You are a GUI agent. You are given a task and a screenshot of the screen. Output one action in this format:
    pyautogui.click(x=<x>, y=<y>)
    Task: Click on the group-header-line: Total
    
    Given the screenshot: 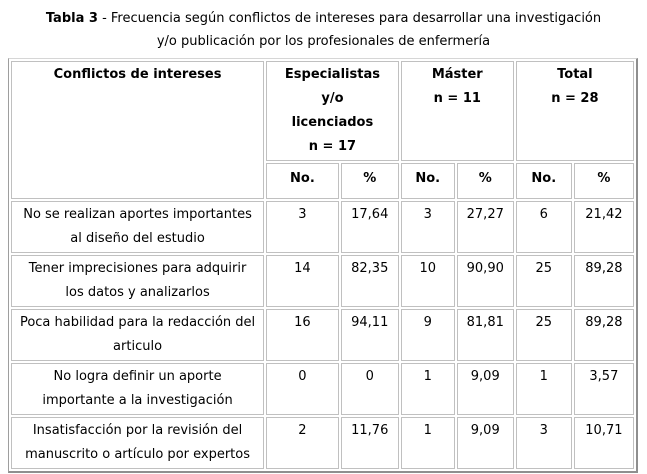 What is the action you would take?
    pyautogui.click(x=575, y=74)
    